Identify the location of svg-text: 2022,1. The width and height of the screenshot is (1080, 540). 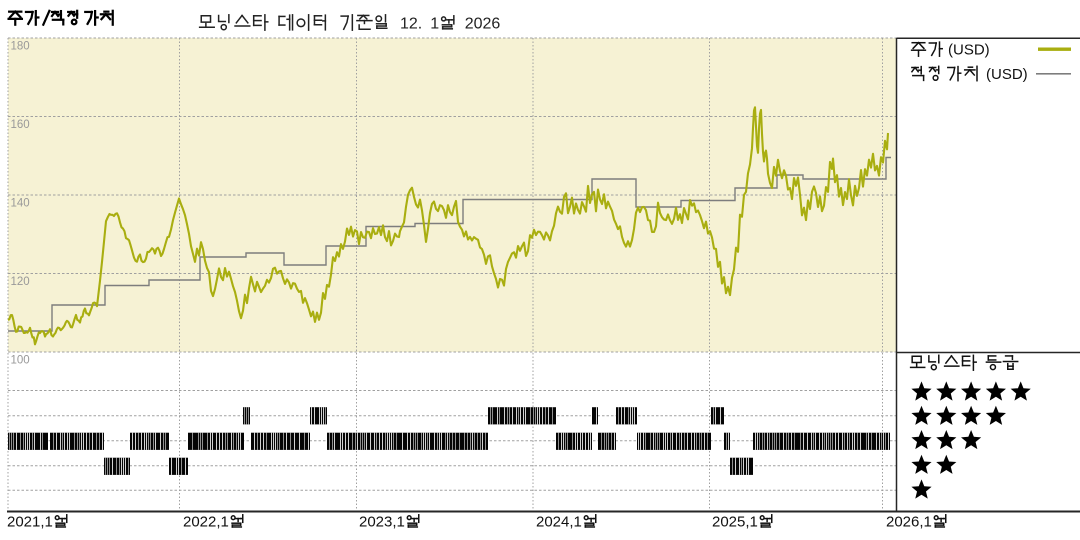
(206, 521).